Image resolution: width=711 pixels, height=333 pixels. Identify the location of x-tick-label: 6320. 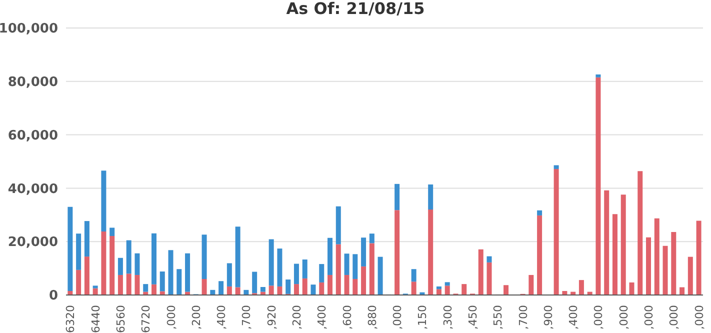
(71, 319).